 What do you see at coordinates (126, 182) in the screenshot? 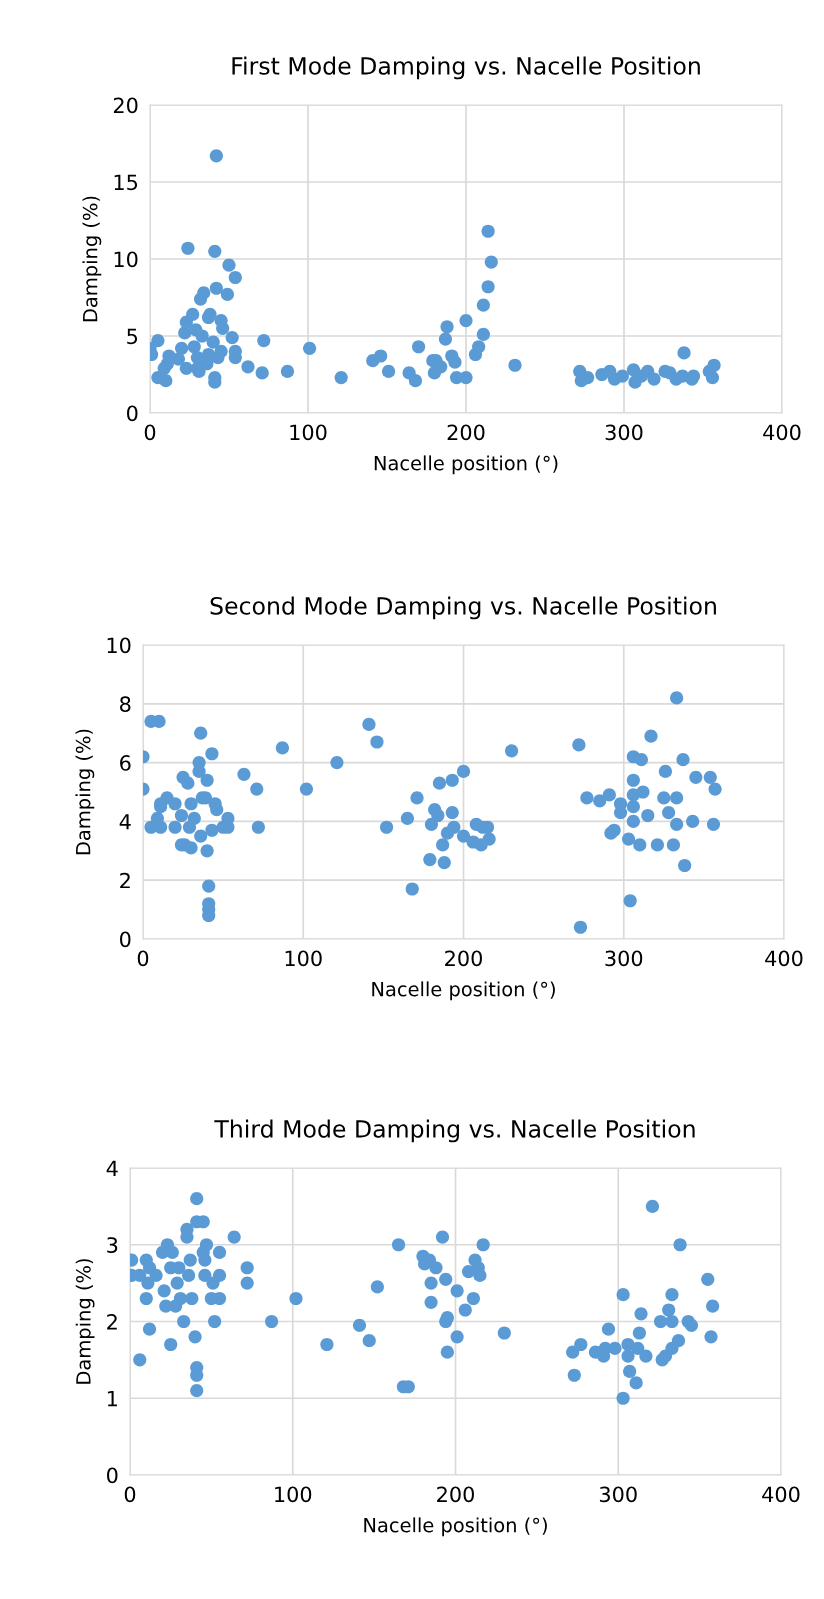
I see `y-tick-label: 15` at bounding box center [126, 182].